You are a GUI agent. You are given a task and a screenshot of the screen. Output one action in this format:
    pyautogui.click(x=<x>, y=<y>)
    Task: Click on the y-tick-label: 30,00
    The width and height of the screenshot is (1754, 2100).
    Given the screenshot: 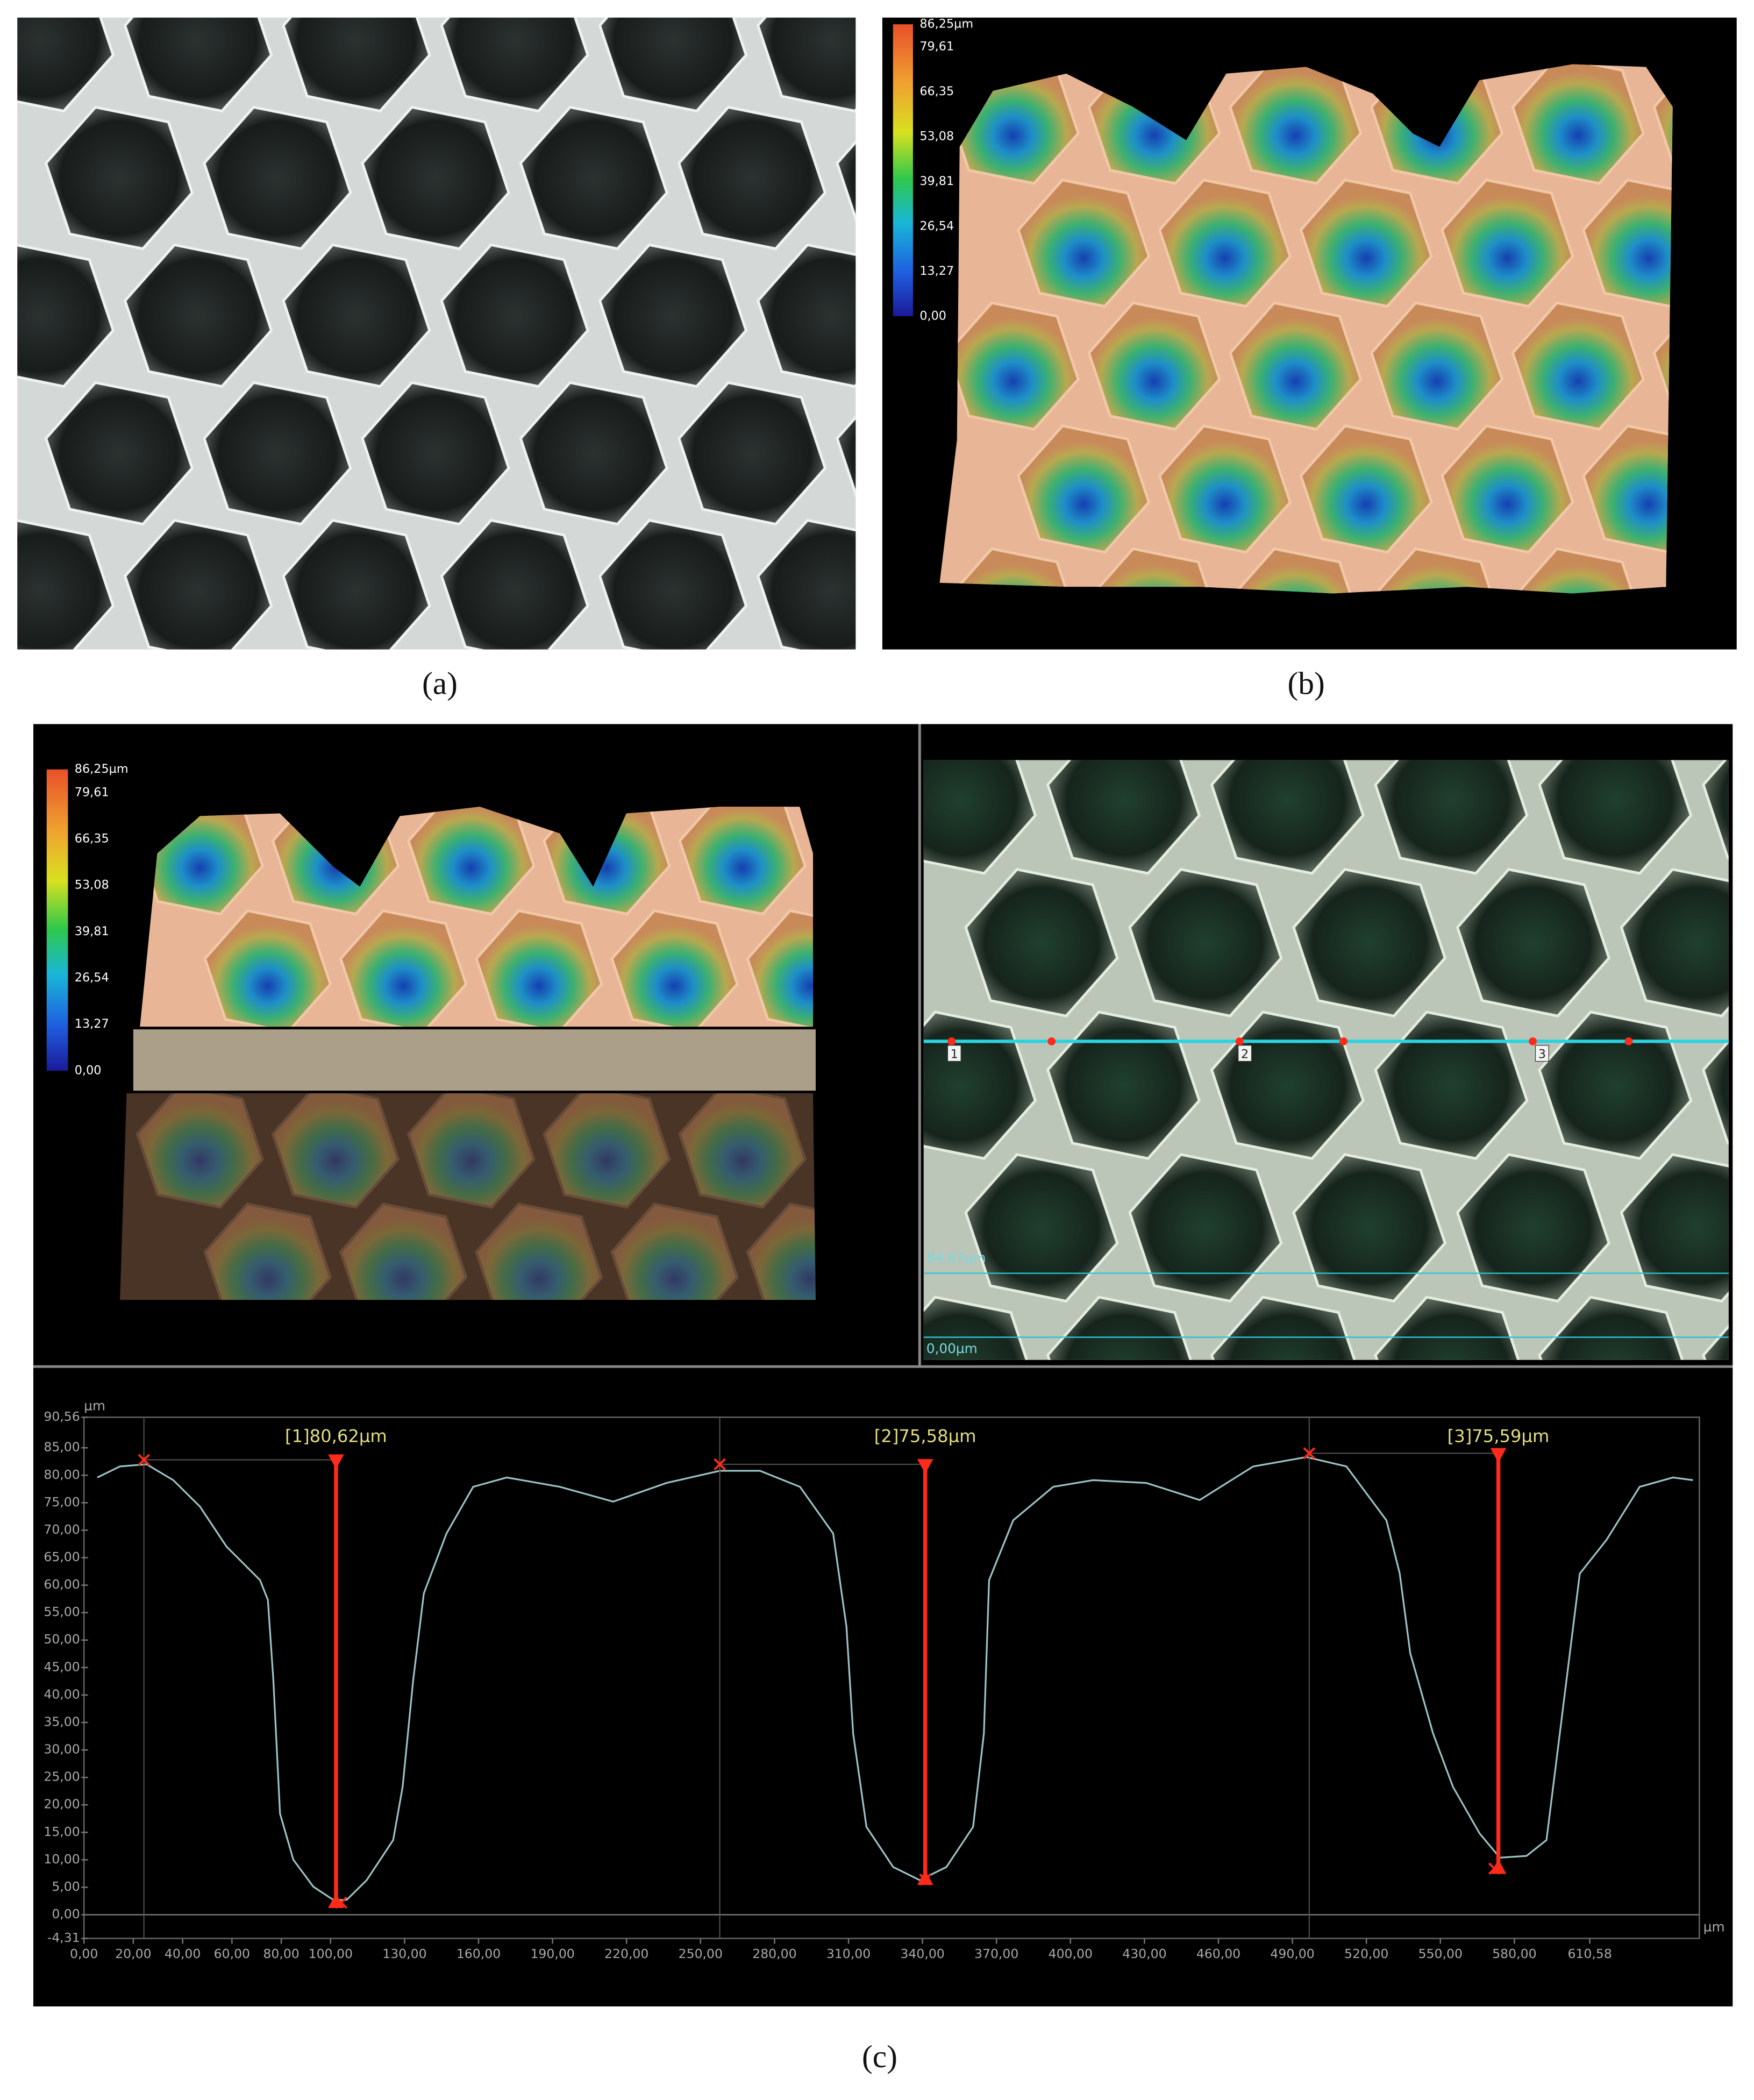 What is the action you would take?
    pyautogui.click(x=62, y=1750)
    